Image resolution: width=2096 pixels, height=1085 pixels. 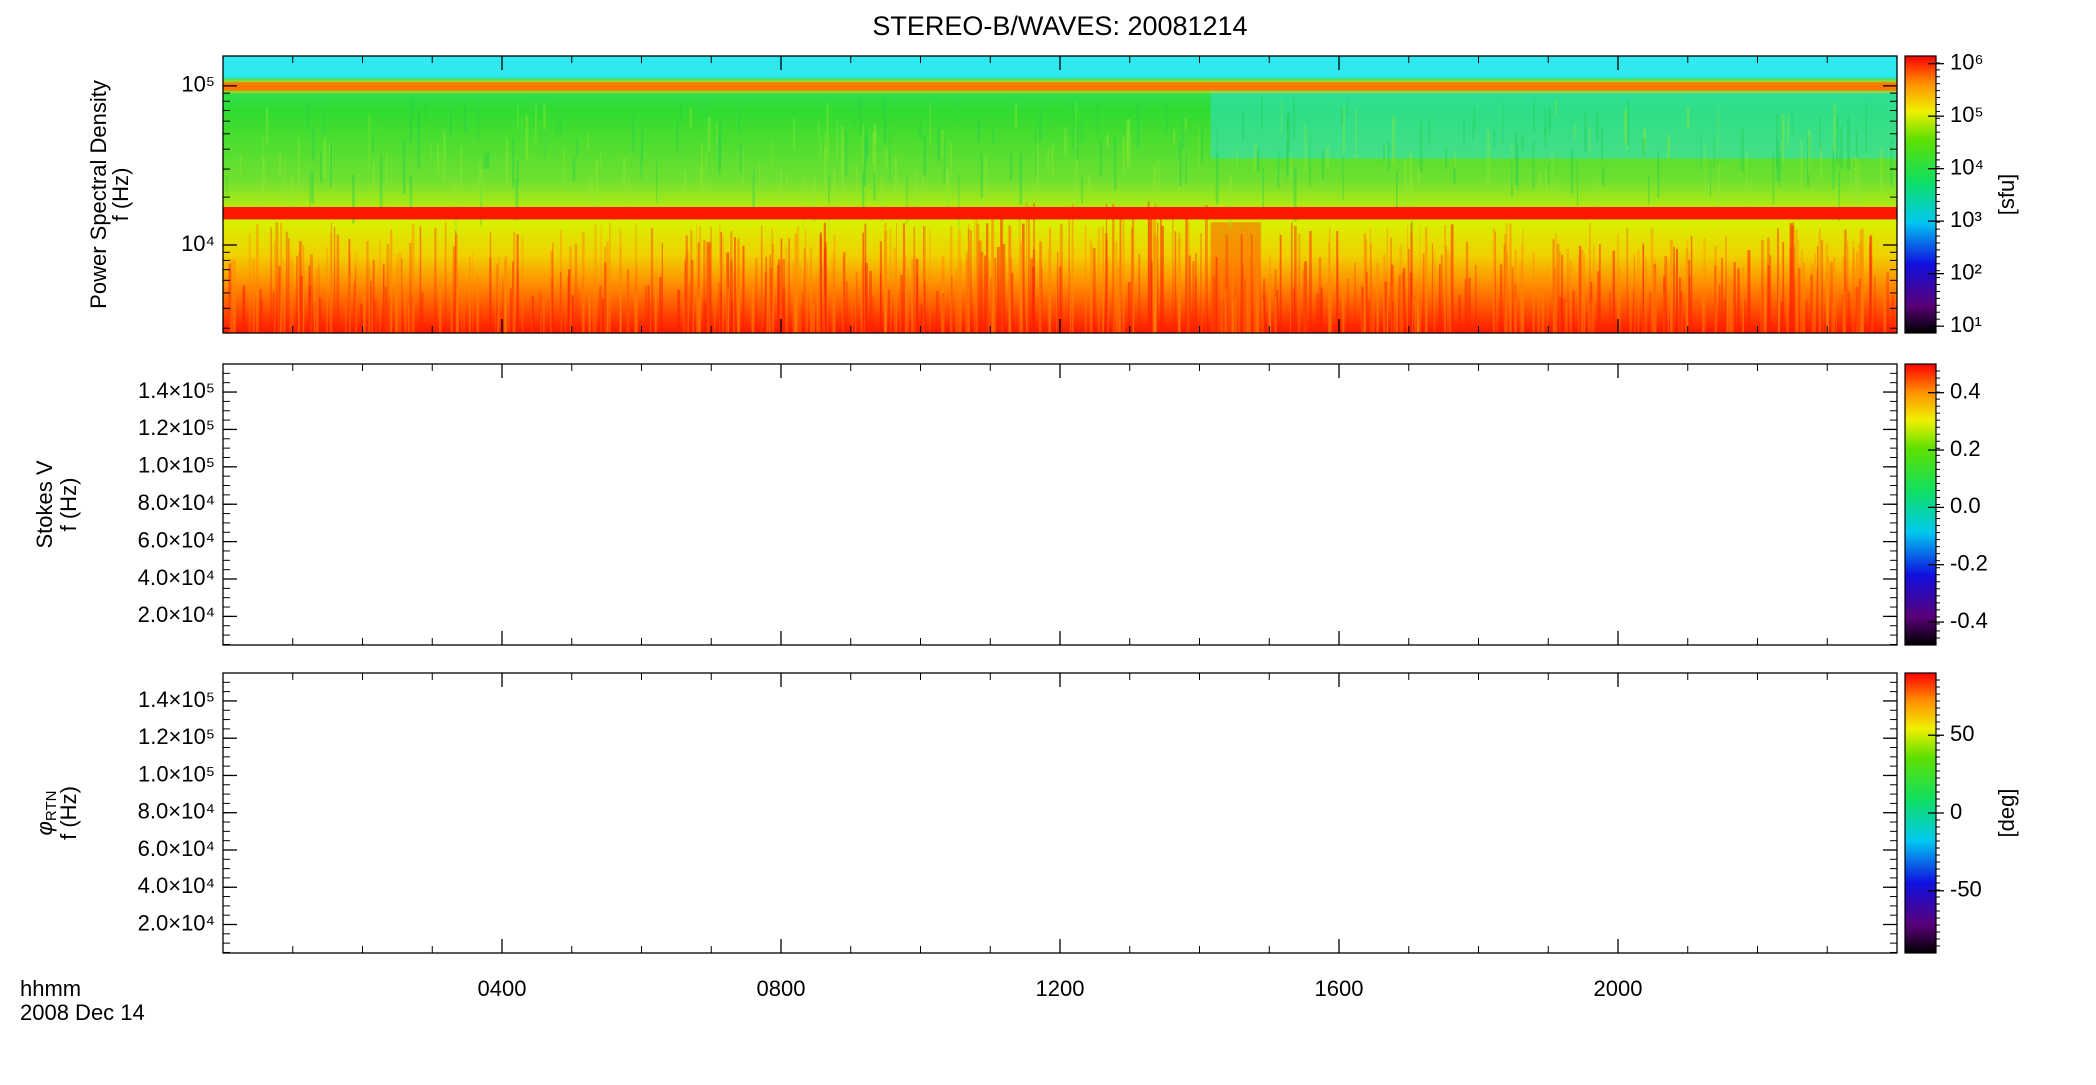 I want to click on emission-line, so click(x=1060, y=86).